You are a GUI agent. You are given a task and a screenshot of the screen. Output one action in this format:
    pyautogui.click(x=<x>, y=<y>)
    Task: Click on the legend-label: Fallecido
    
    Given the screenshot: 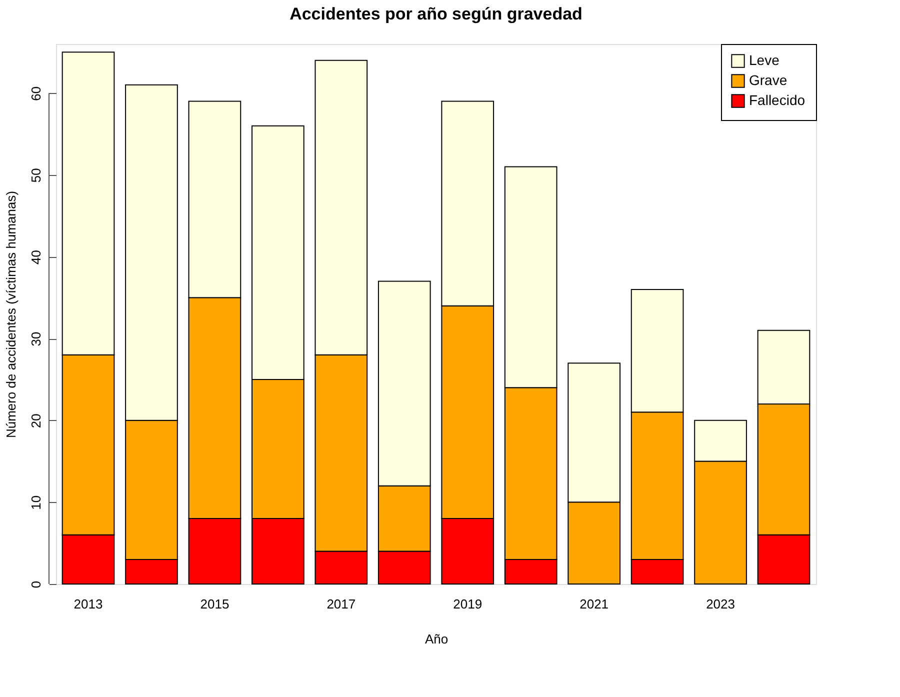 What is the action you would take?
    pyautogui.click(x=777, y=100)
    